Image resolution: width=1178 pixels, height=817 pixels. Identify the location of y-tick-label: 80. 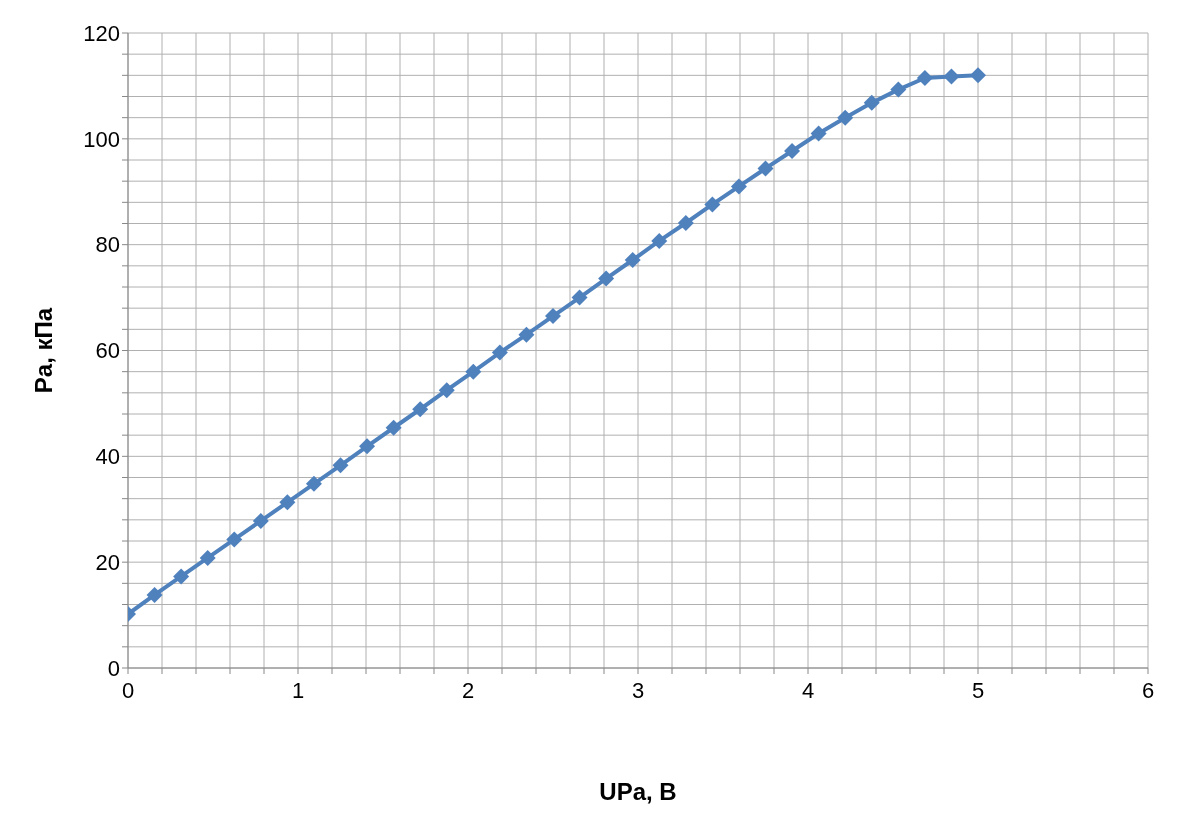
(107, 245).